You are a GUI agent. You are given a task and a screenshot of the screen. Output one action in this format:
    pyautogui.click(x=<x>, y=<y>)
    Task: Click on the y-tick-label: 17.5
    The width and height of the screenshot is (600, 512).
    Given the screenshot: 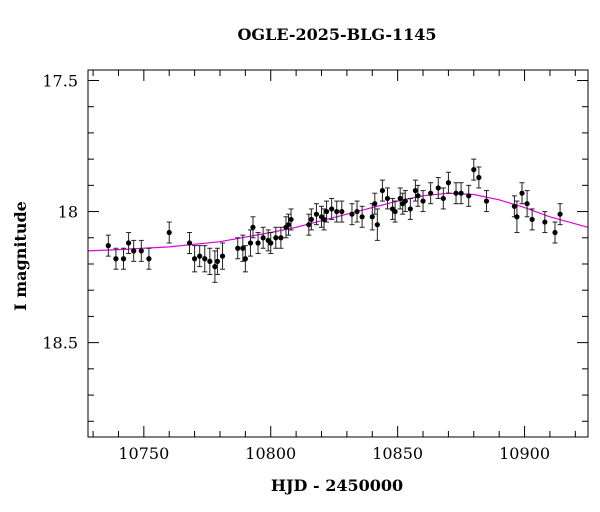 What is the action you would take?
    pyautogui.click(x=60, y=80)
    